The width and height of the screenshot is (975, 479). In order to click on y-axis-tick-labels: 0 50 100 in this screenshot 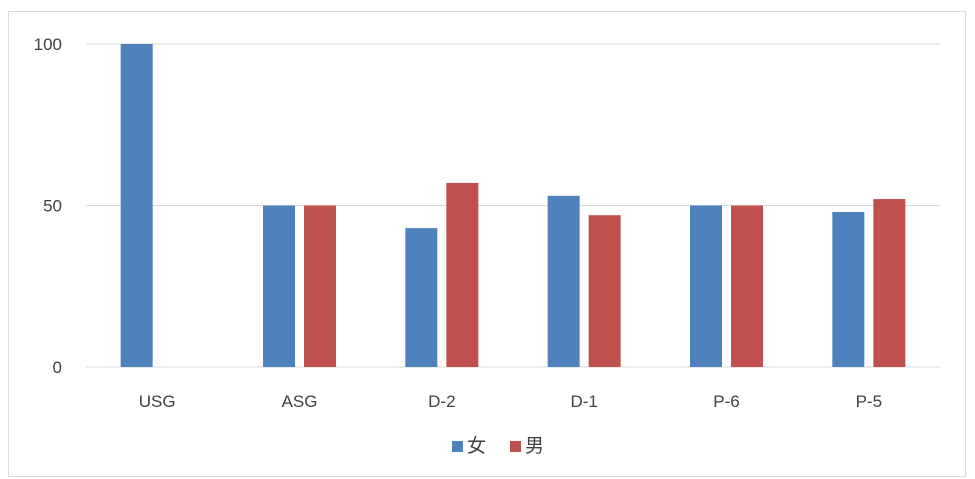, I will do `click(48, 206)`.